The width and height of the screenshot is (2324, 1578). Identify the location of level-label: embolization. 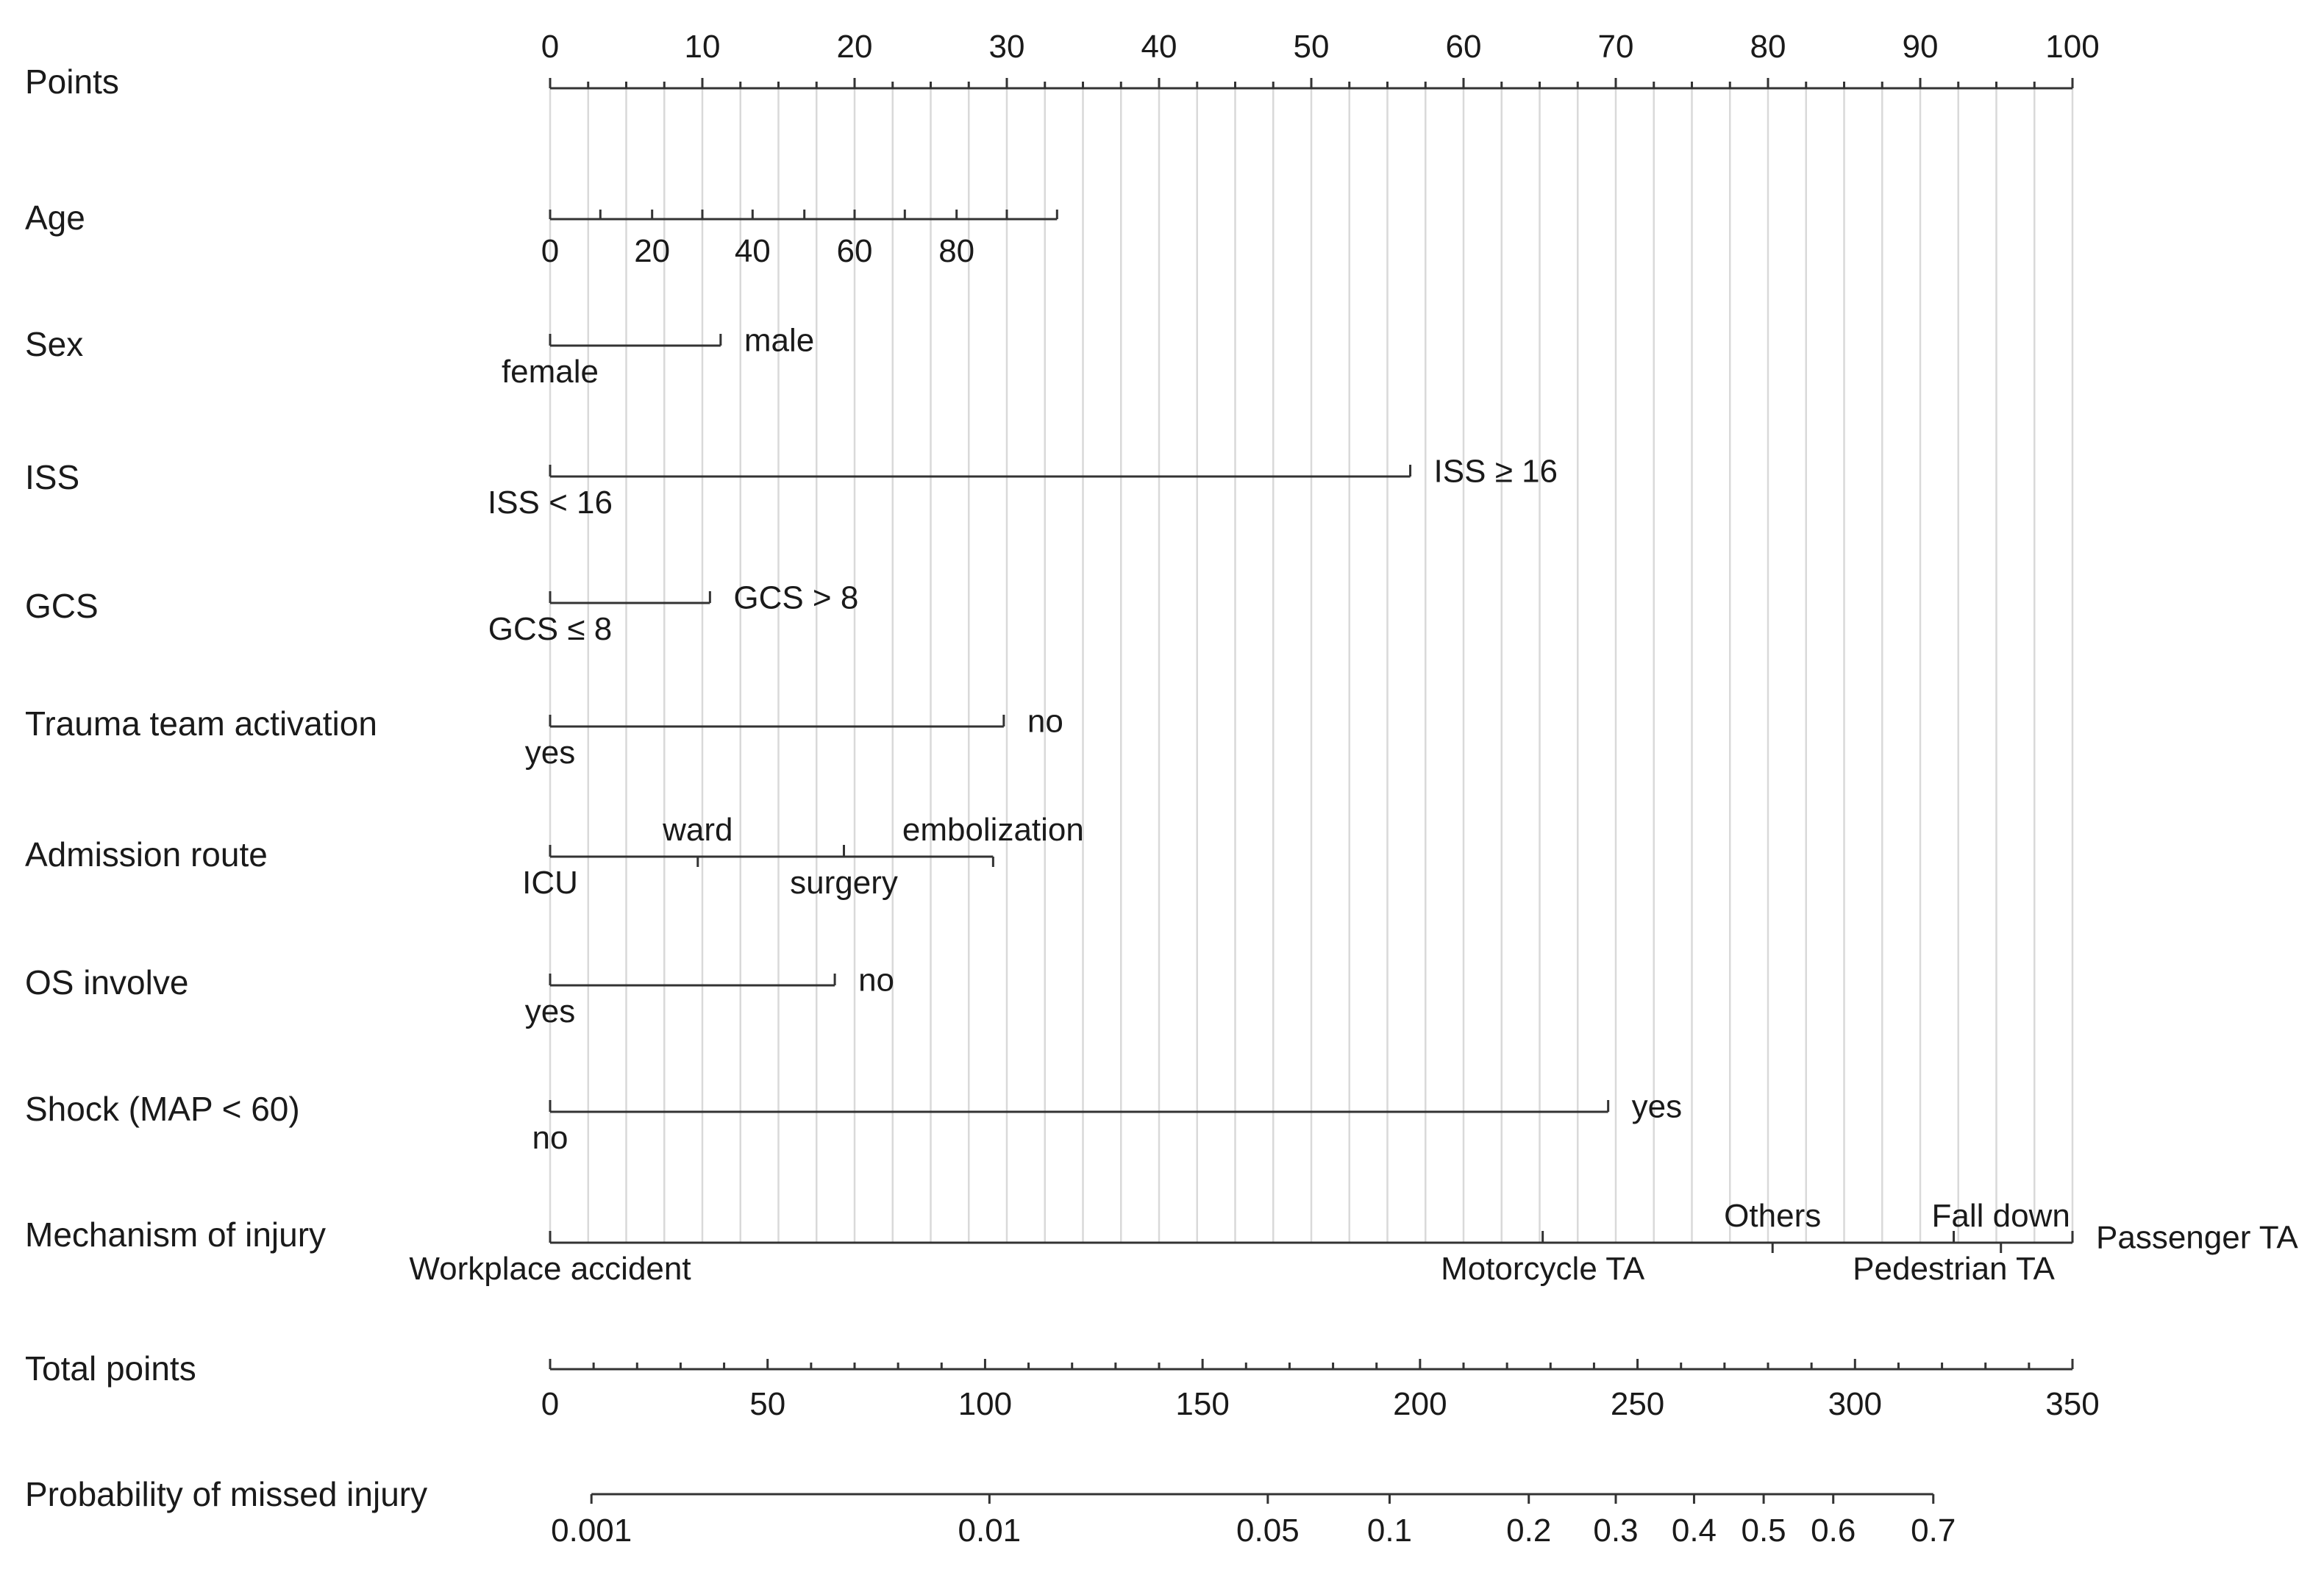
(993, 830).